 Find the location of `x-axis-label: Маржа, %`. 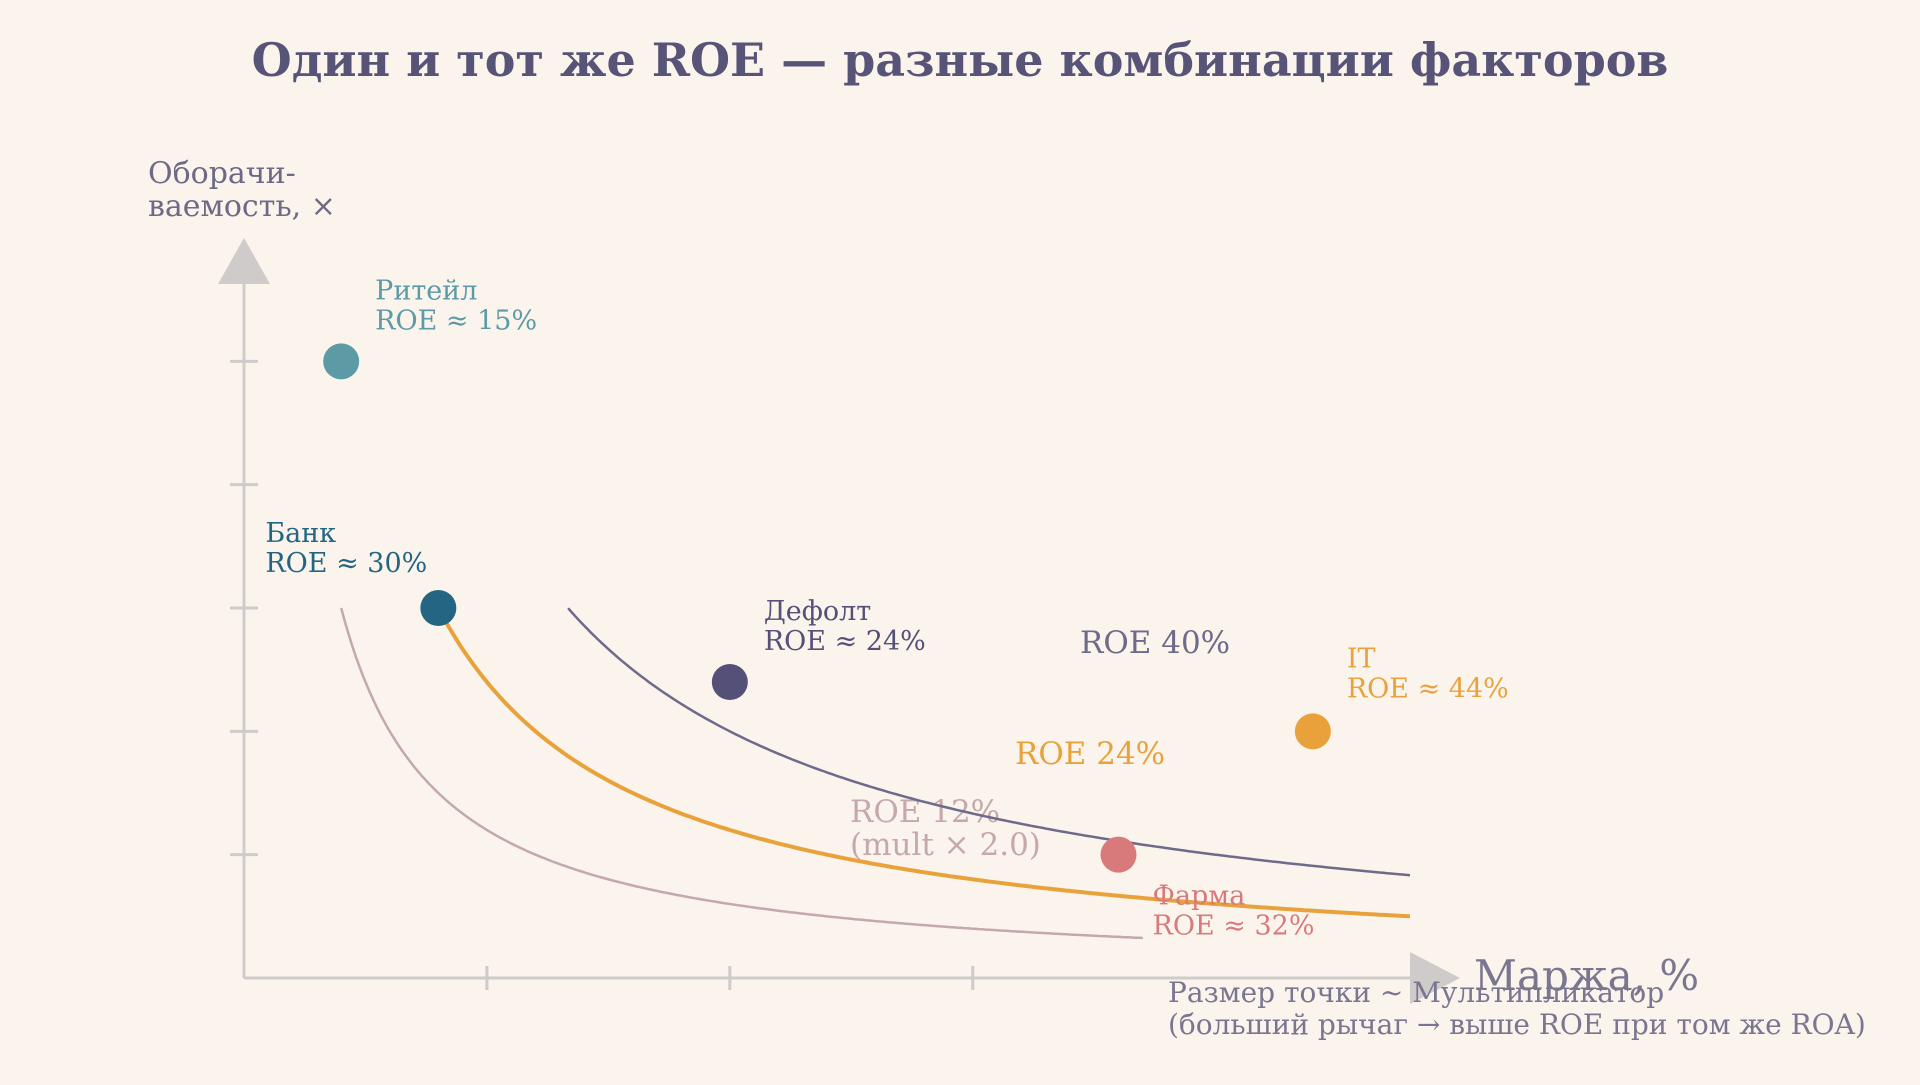

x-axis-label: Маржа, % is located at coordinates (1586, 975).